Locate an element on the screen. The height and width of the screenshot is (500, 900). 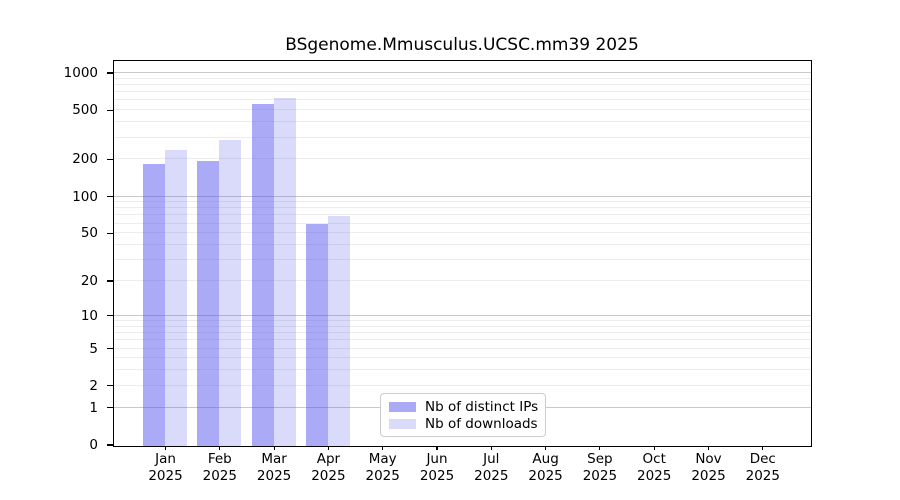
bar-nb-of-distinct-ips-feb is located at coordinates (208, 303).